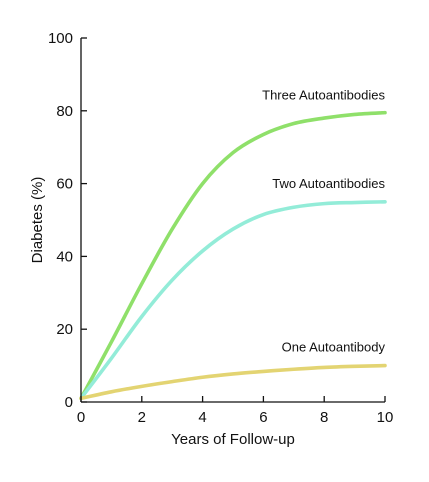 The image size is (429, 482). I want to click on y-tick-label-0: 0, so click(69, 402).